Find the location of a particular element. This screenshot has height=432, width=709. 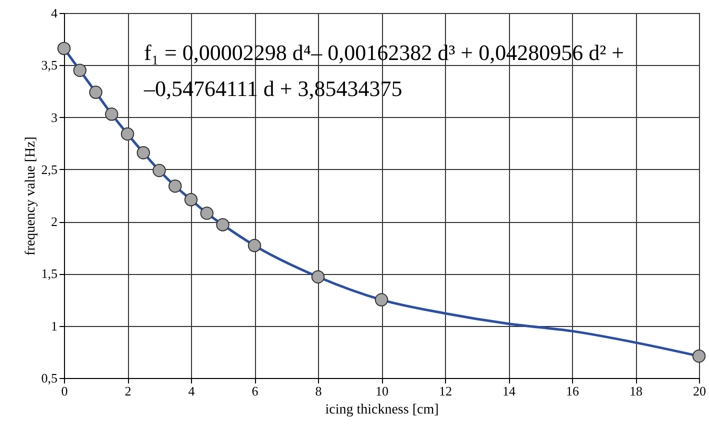

y-tick-label: 2,5 is located at coordinates (49, 169).